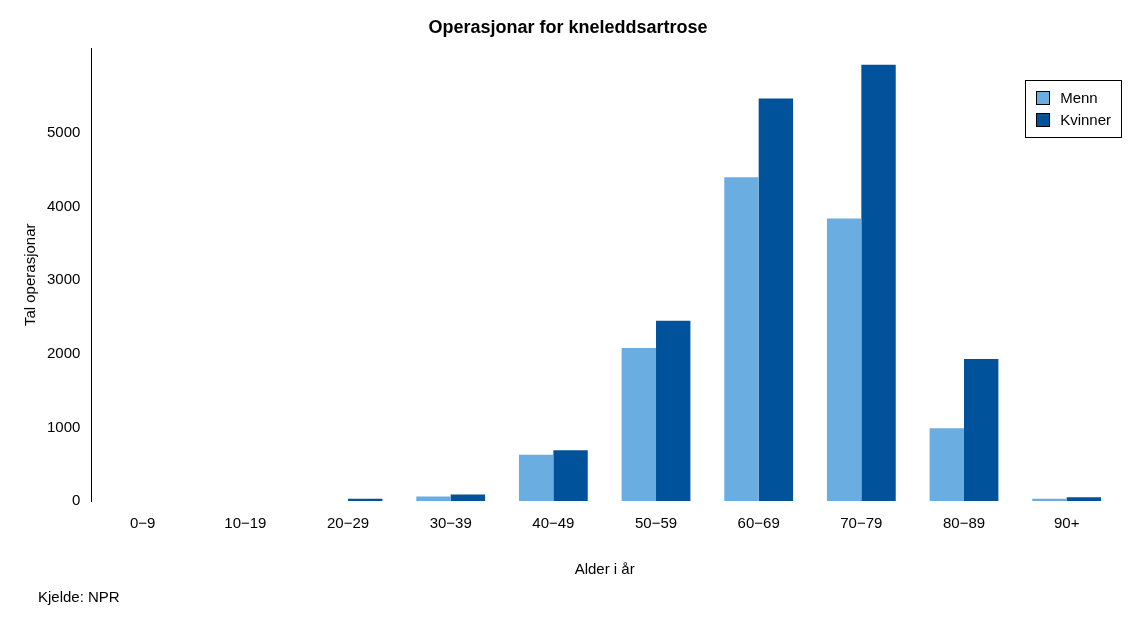  What do you see at coordinates (245, 523) in the screenshot?
I see `x-tick-label: 10−19` at bounding box center [245, 523].